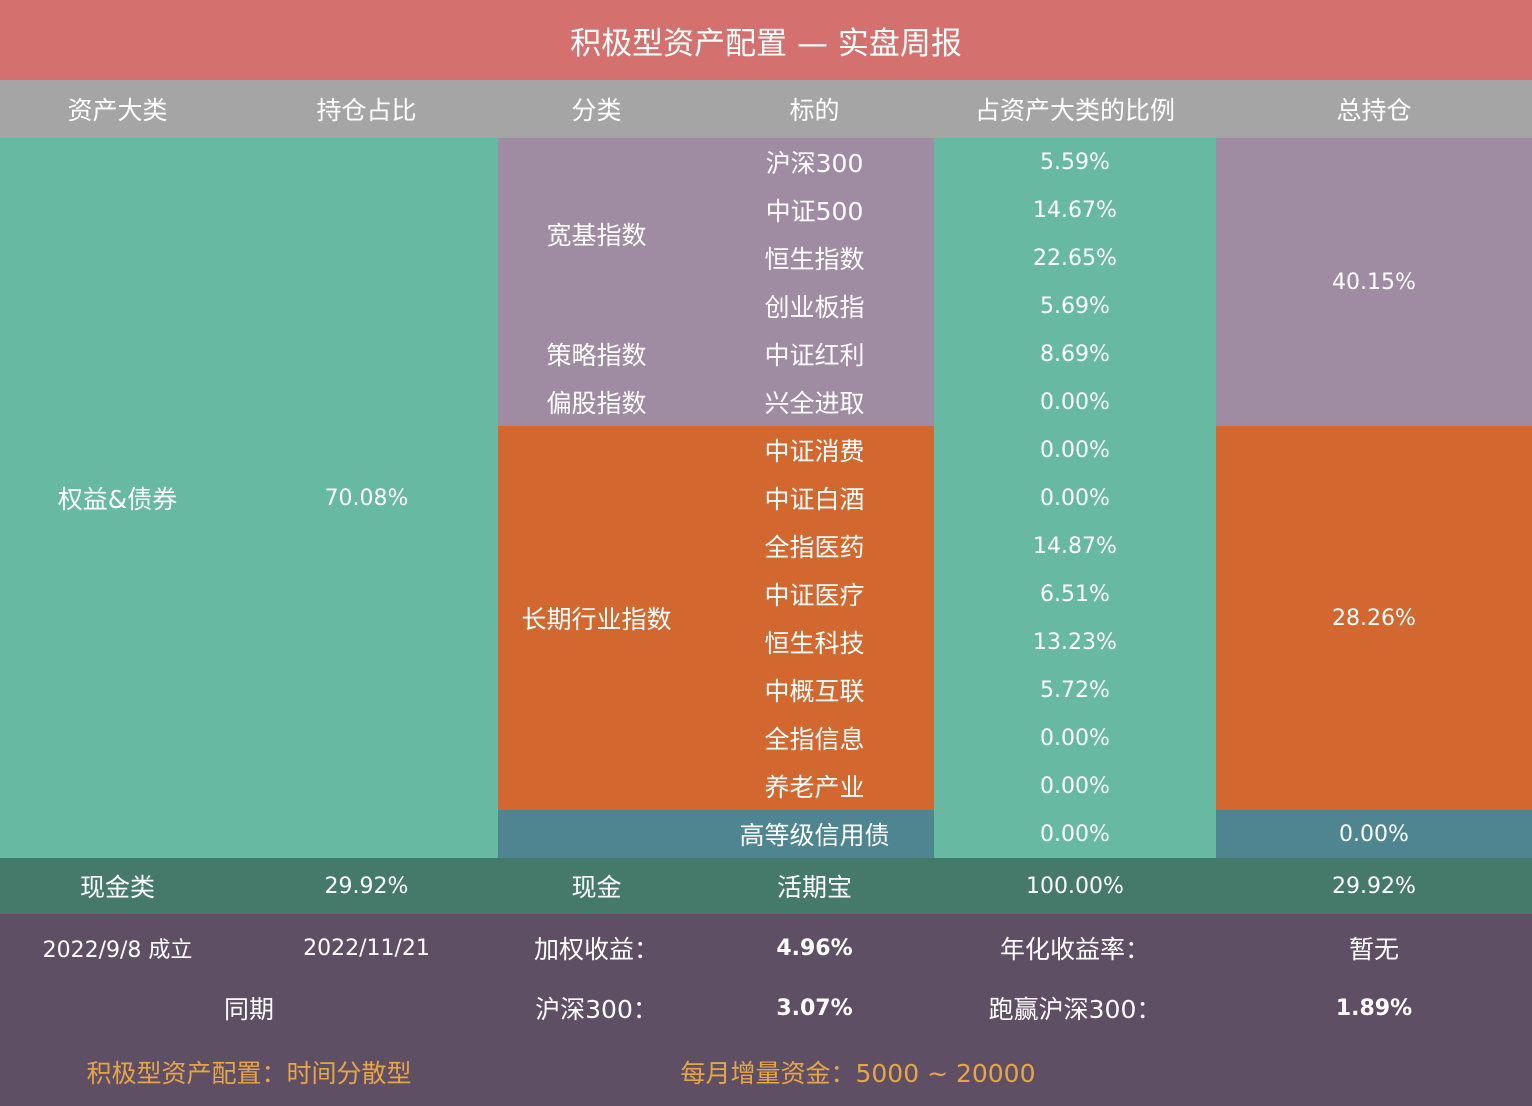  What do you see at coordinates (117, 886) in the screenshot?
I see `cash-asset-class: 现金类` at bounding box center [117, 886].